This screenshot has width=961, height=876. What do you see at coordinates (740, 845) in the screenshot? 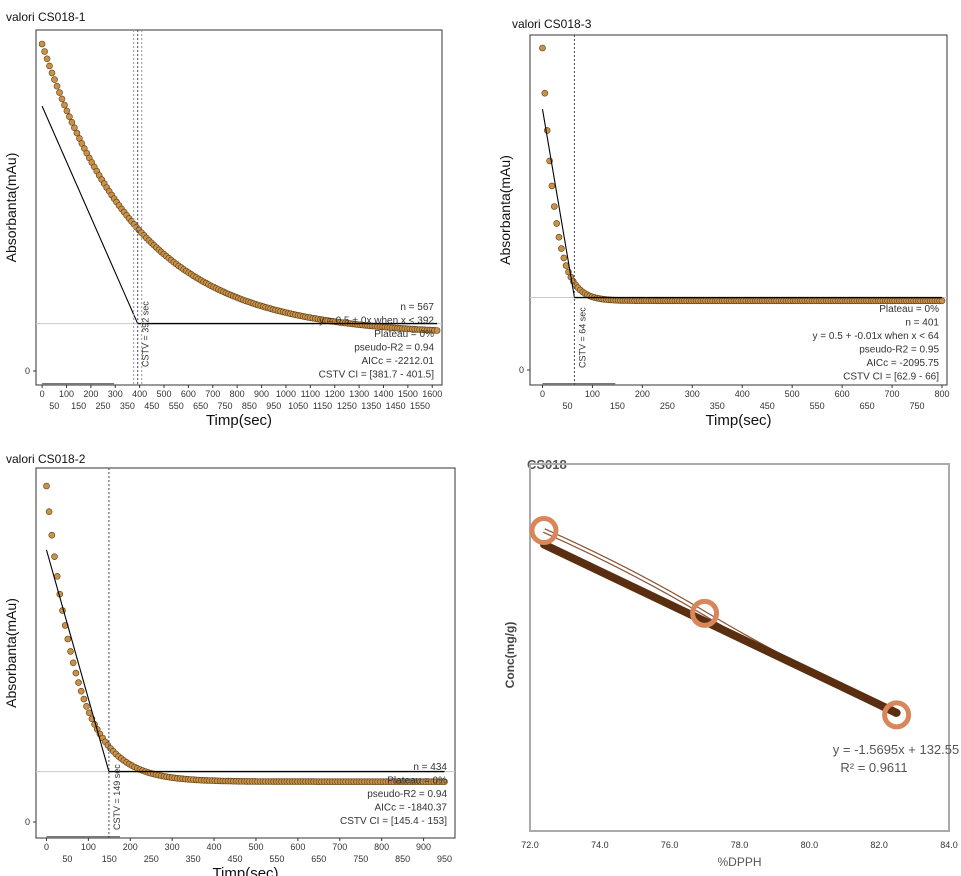
I see `x-tick-label: 78.0` at bounding box center [740, 845].